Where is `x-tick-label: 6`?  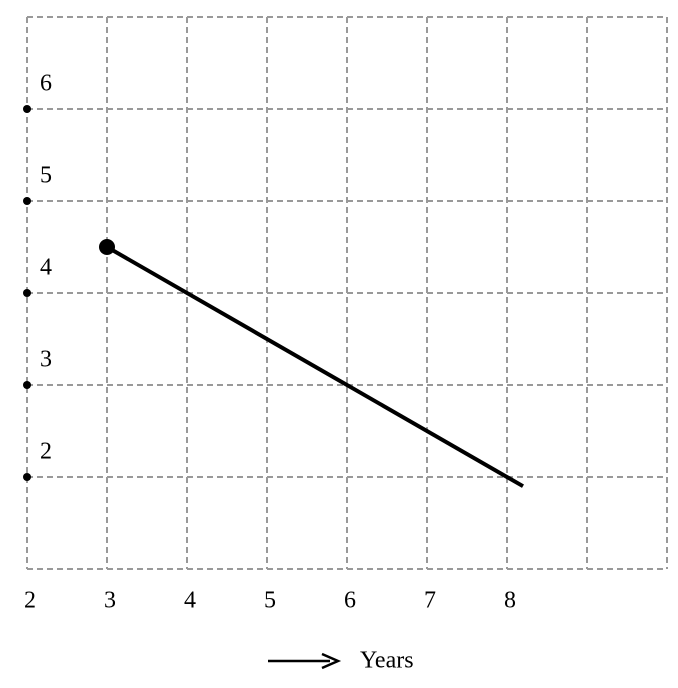
x-tick-label: 6 is located at coordinates (350, 601).